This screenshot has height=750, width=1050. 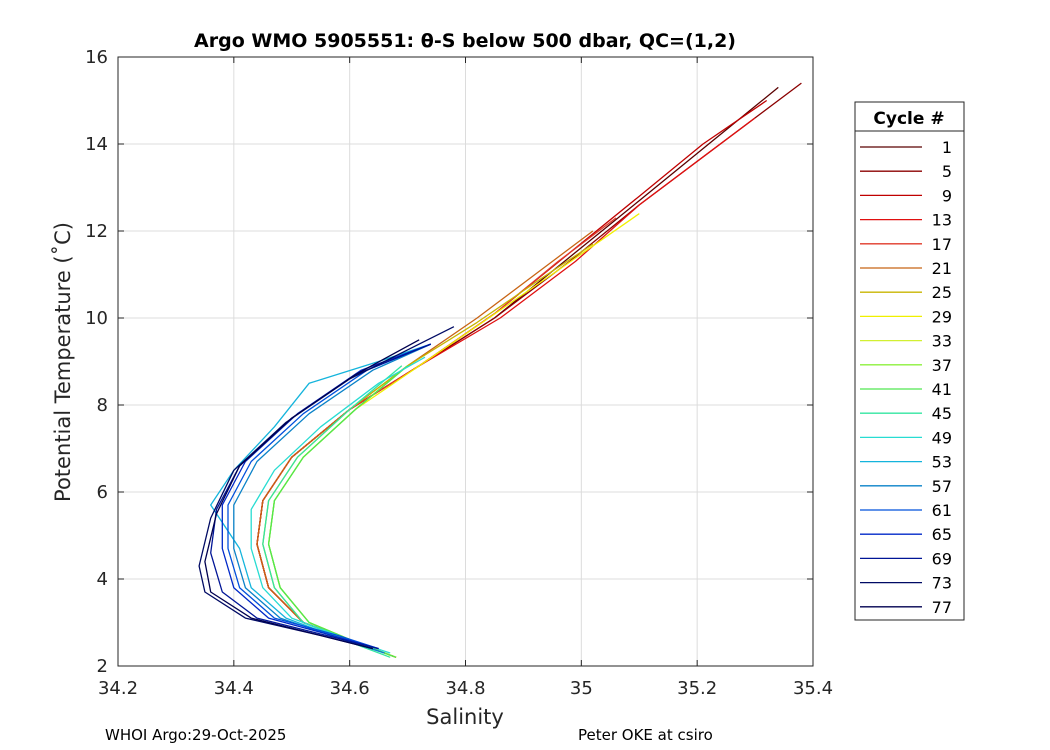 What do you see at coordinates (942, 389) in the screenshot?
I see `legend-label: 41` at bounding box center [942, 389].